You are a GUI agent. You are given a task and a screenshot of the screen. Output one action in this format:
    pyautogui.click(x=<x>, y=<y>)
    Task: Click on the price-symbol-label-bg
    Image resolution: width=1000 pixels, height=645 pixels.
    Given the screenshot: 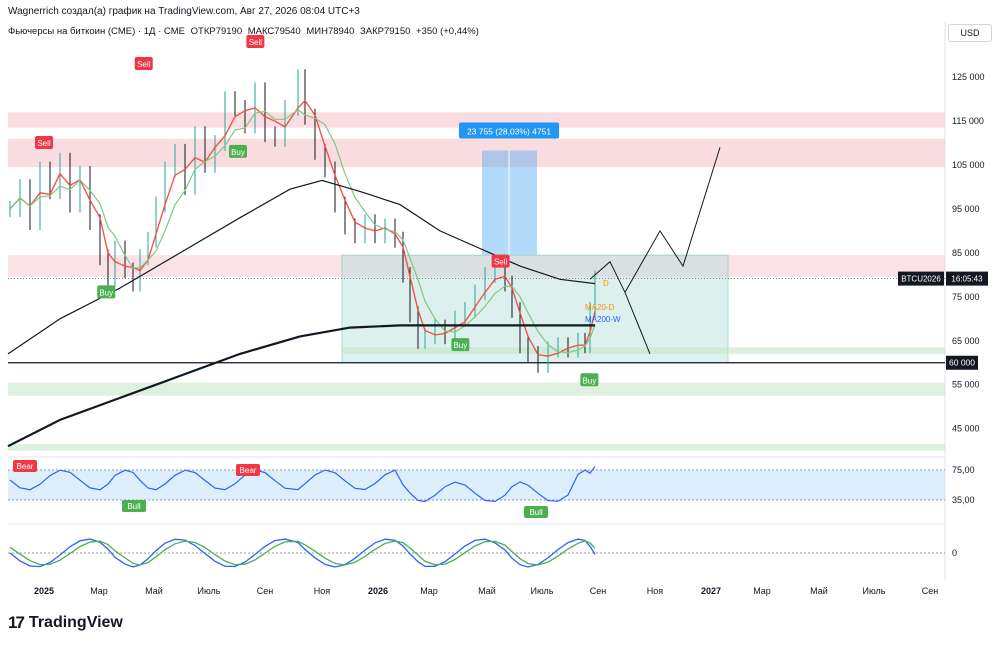 What is the action you would take?
    pyautogui.click(x=921, y=278)
    